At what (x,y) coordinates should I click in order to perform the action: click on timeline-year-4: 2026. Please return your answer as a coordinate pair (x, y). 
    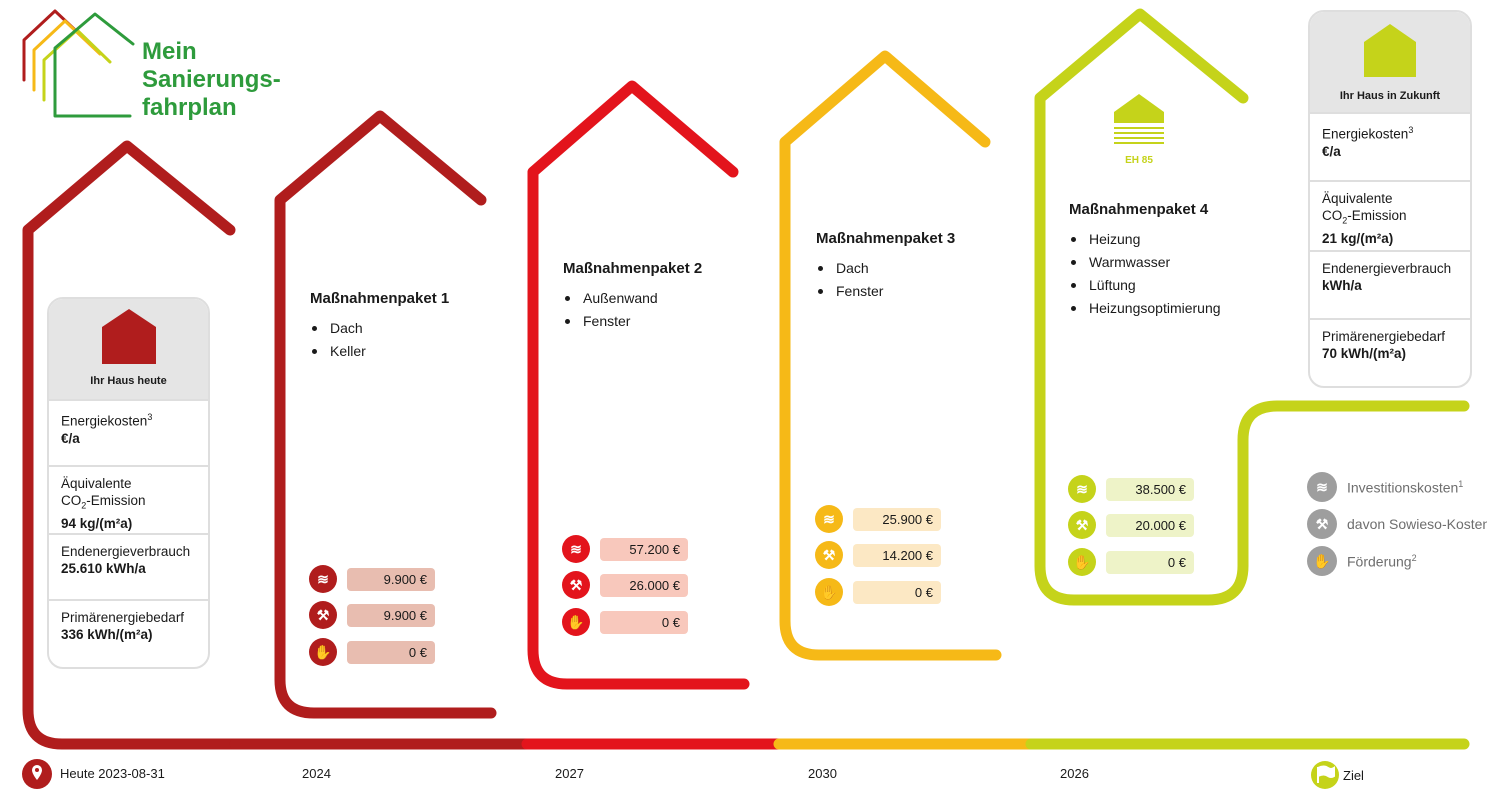
    Looking at the image, I should click on (1074, 773).